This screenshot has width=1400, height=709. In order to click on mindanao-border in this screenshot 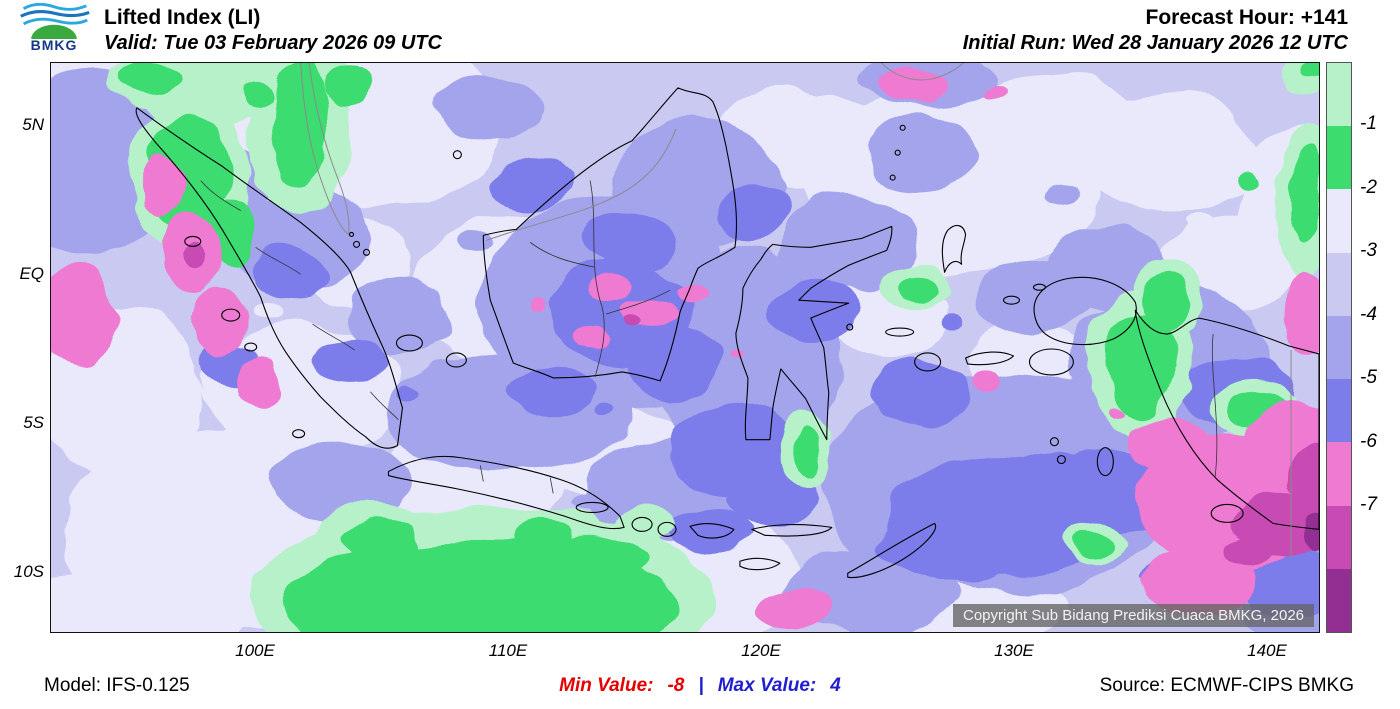, I will do `click(922, 72)`.